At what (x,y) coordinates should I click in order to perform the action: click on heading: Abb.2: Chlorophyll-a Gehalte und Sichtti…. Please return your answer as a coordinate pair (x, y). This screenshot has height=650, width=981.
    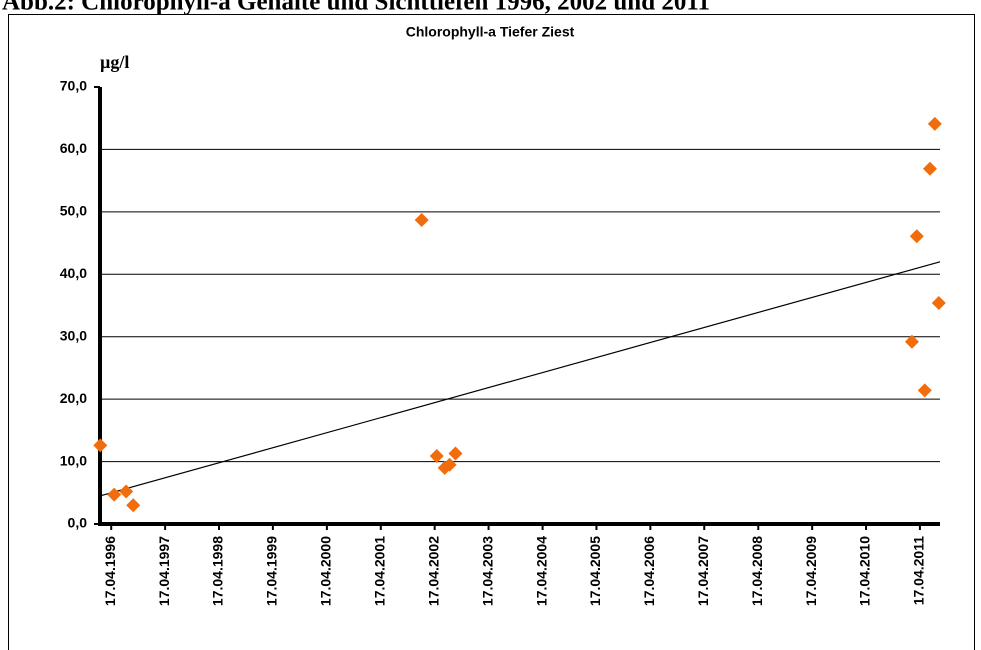
    Looking at the image, I should click on (356, 8).